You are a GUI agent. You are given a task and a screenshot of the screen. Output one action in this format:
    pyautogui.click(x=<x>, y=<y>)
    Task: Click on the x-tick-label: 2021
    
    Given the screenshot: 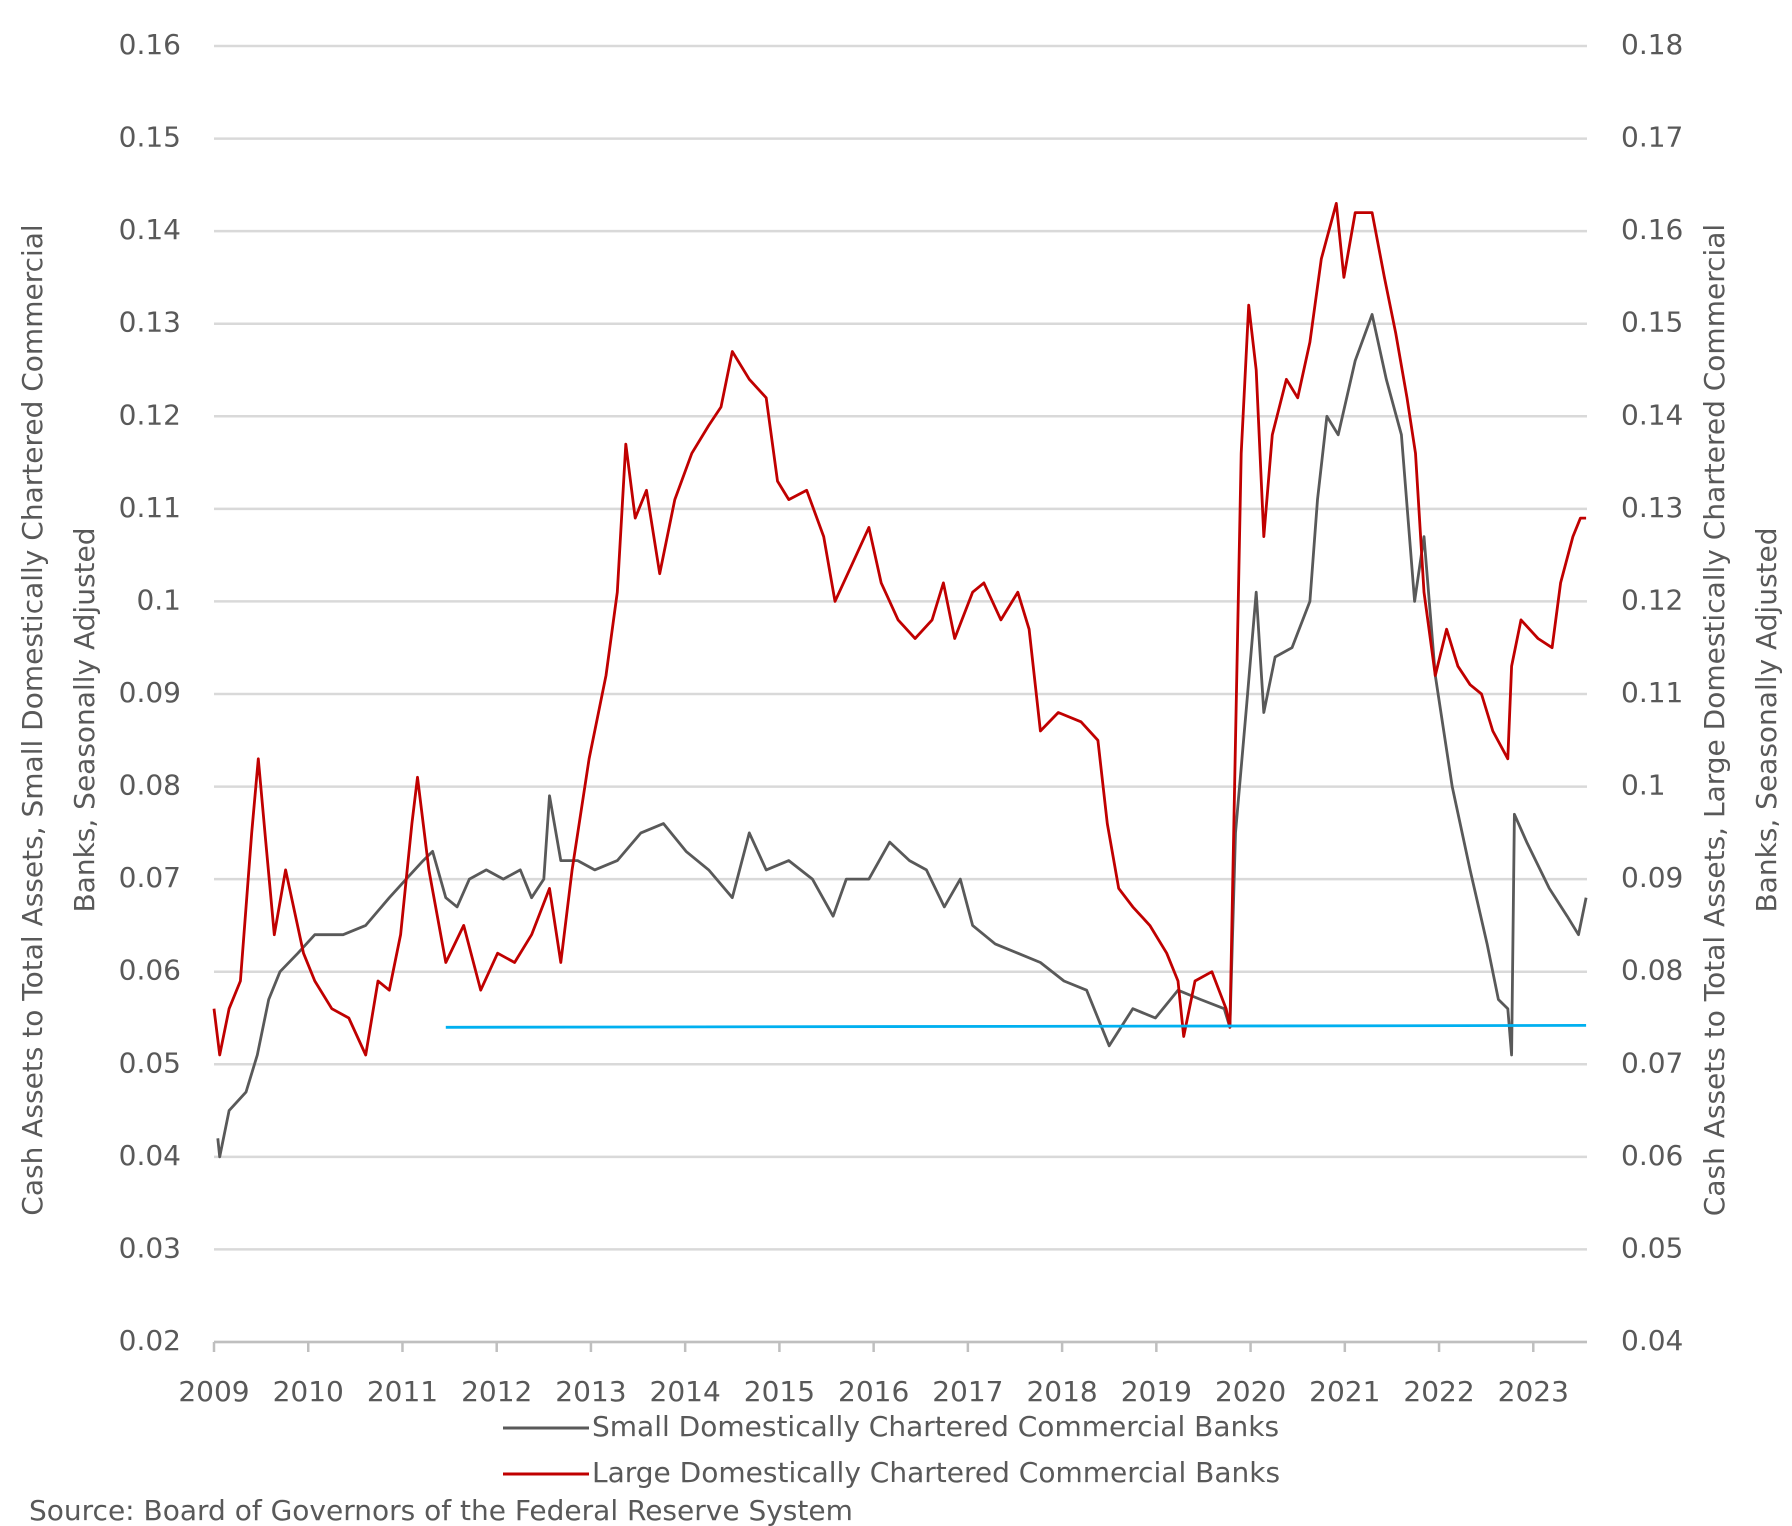 What is the action you would take?
    pyautogui.click(x=1344, y=1391)
    